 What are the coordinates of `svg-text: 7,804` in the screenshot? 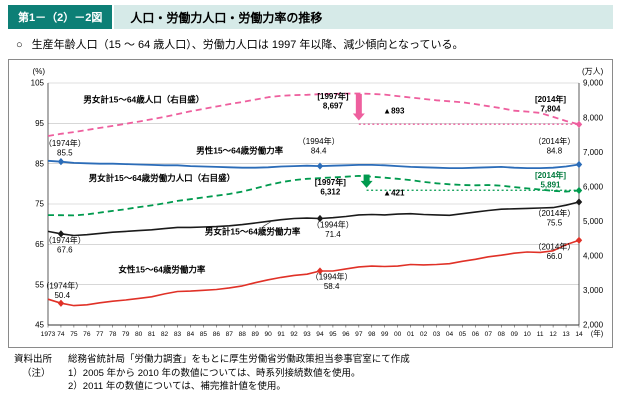 It's located at (550, 109).